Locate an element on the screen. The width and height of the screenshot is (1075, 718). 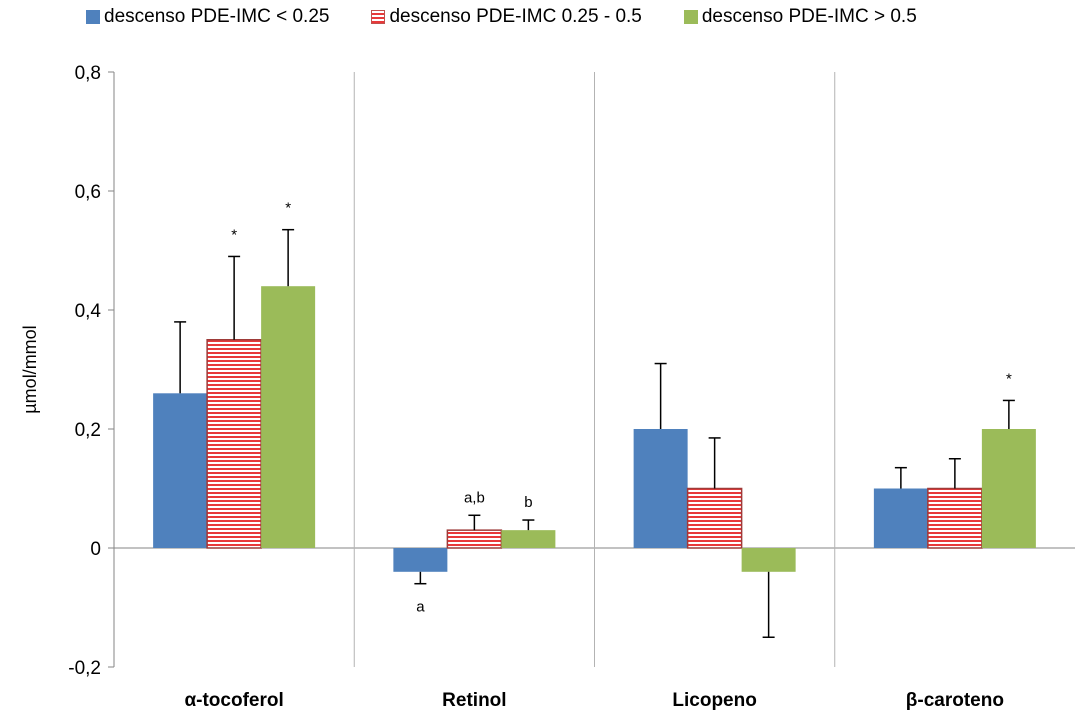
legend-item-series-2: descenso PDE-IMC 0.25 - 0.5 is located at coordinates (506, 17).